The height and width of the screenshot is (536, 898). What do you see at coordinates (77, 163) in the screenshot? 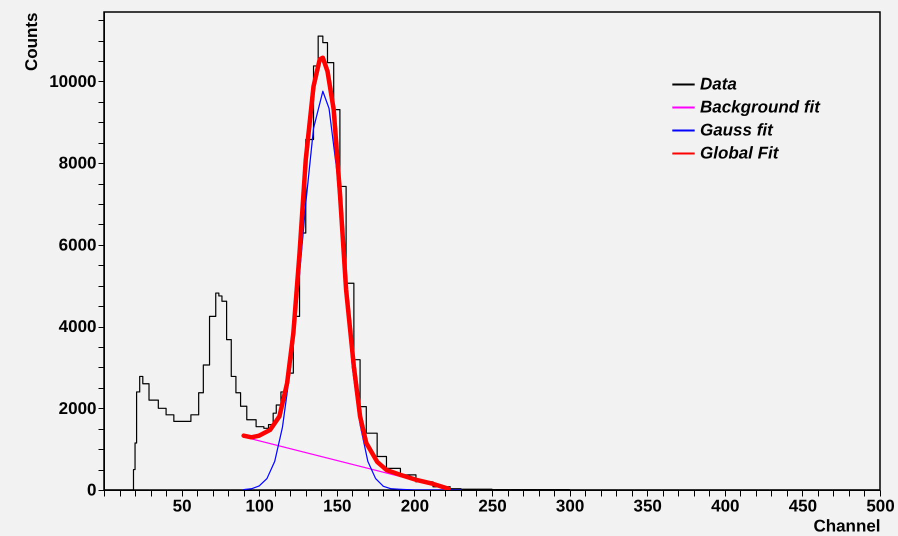
I see `y-tick-label: 8000` at bounding box center [77, 163].